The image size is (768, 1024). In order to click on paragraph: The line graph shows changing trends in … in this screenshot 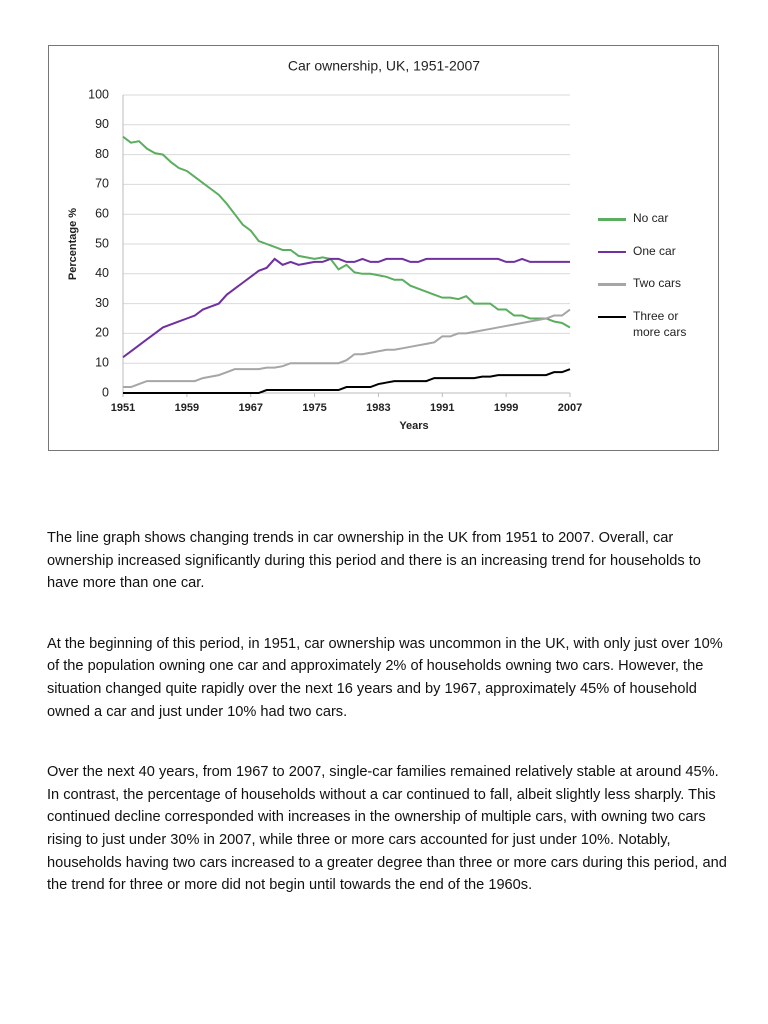, I will do `click(374, 561)`.